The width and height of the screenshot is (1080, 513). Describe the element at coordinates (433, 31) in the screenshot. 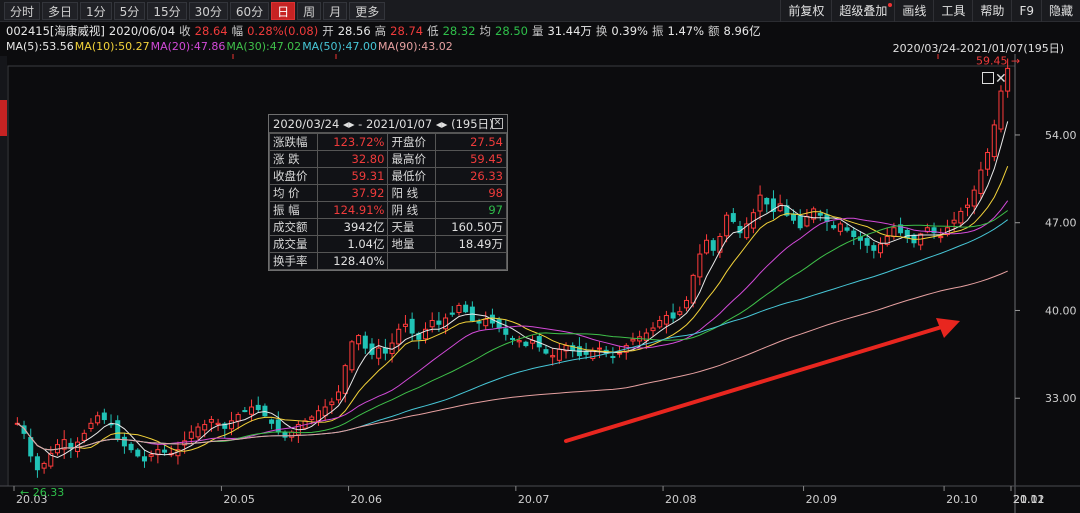

I see `low-label: 低` at that location.